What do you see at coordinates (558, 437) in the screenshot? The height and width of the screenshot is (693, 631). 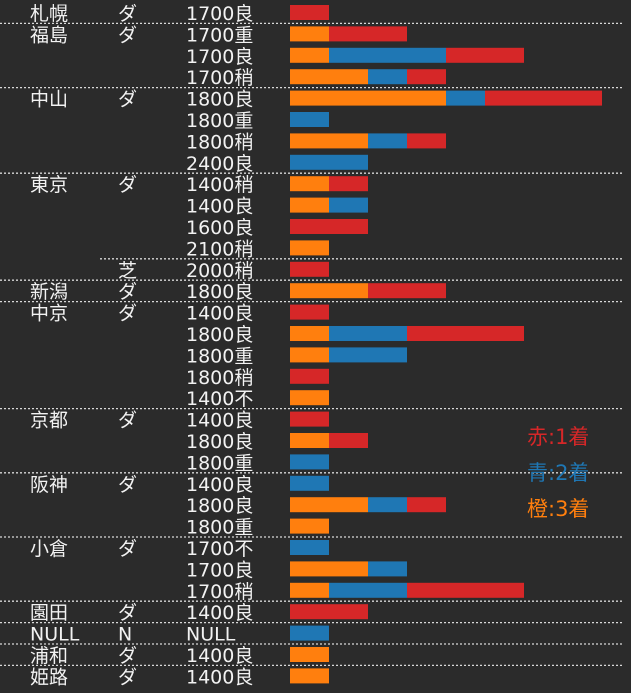 I see `legend-entry-first: 赤:1着` at bounding box center [558, 437].